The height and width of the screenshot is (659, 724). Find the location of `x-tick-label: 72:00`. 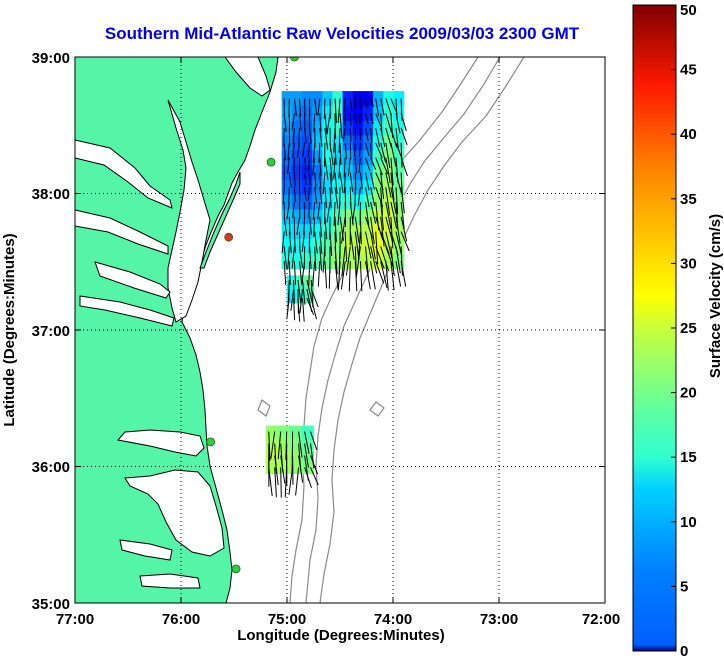

x-tick-label: 72:00 is located at coordinates (601, 619).